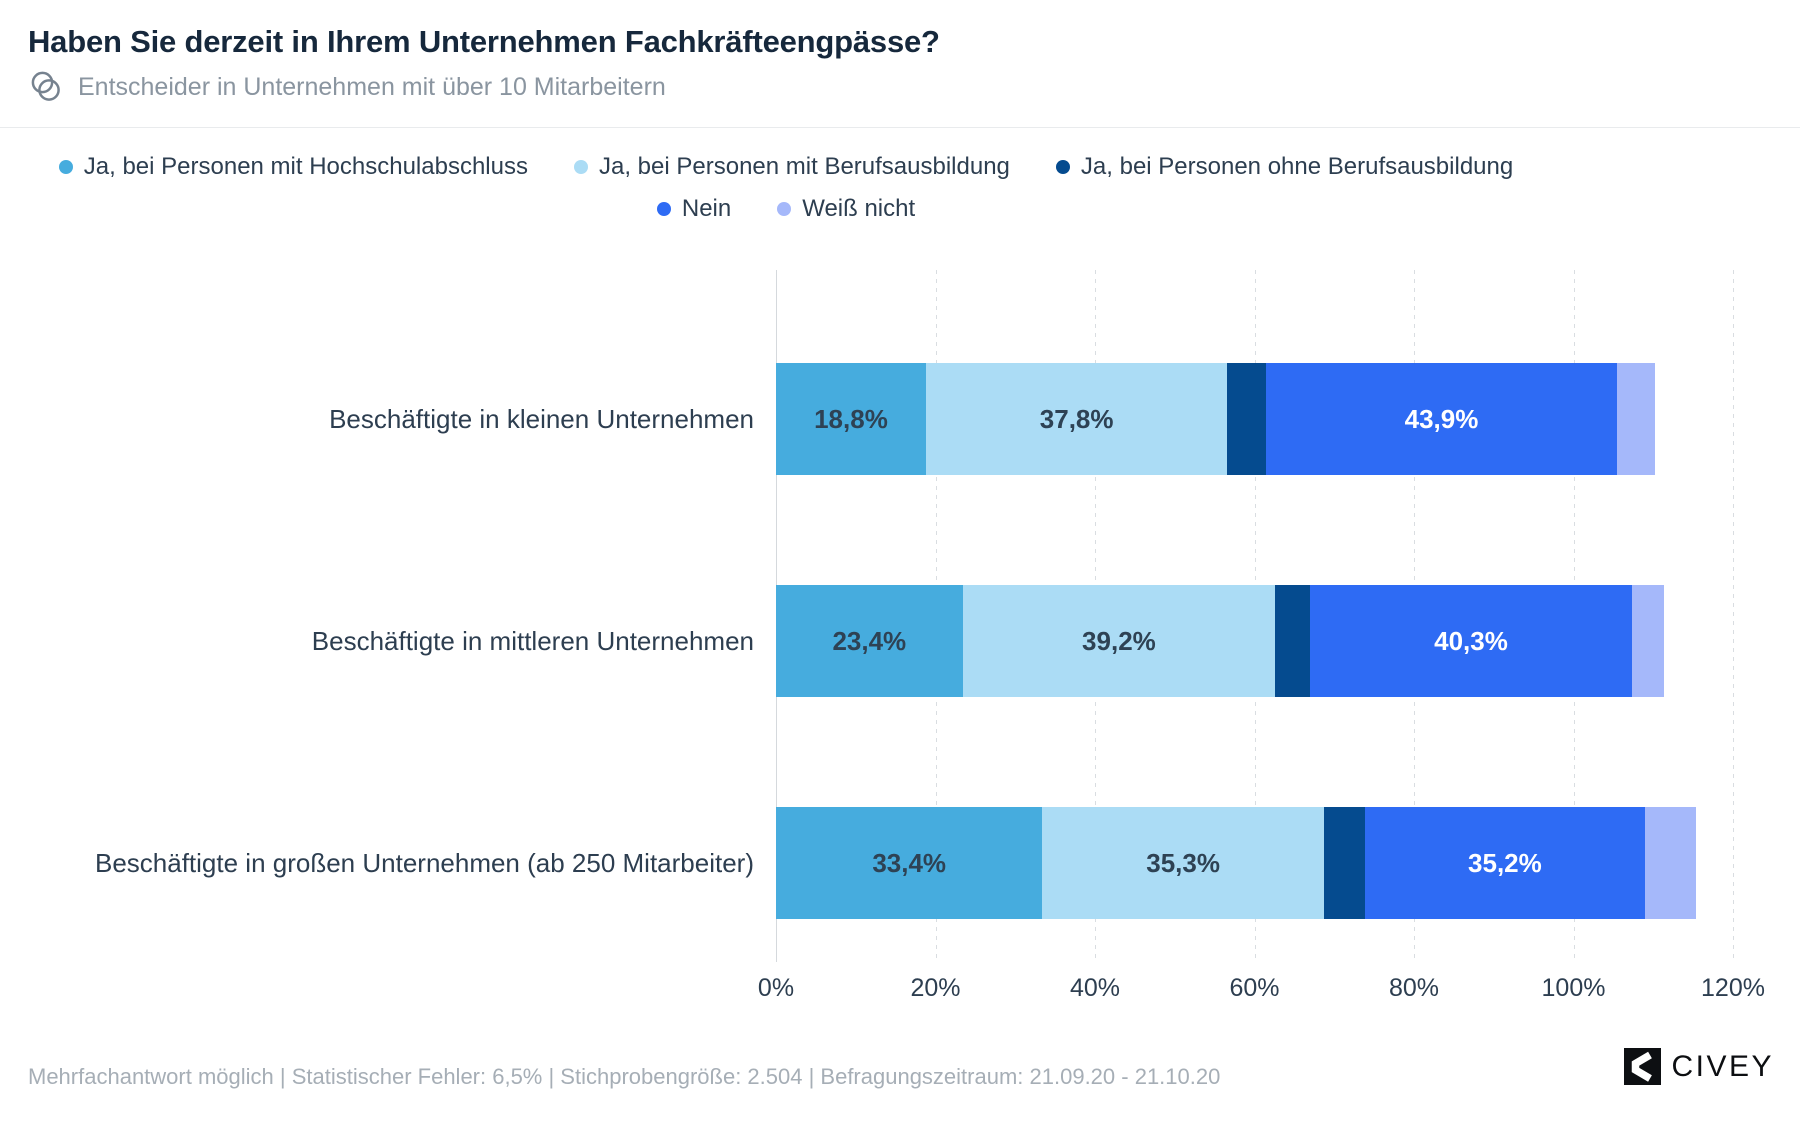 The width and height of the screenshot is (1800, 1124). I want to click on legend-row: Nein Weiß nicht, so click(785, 209).